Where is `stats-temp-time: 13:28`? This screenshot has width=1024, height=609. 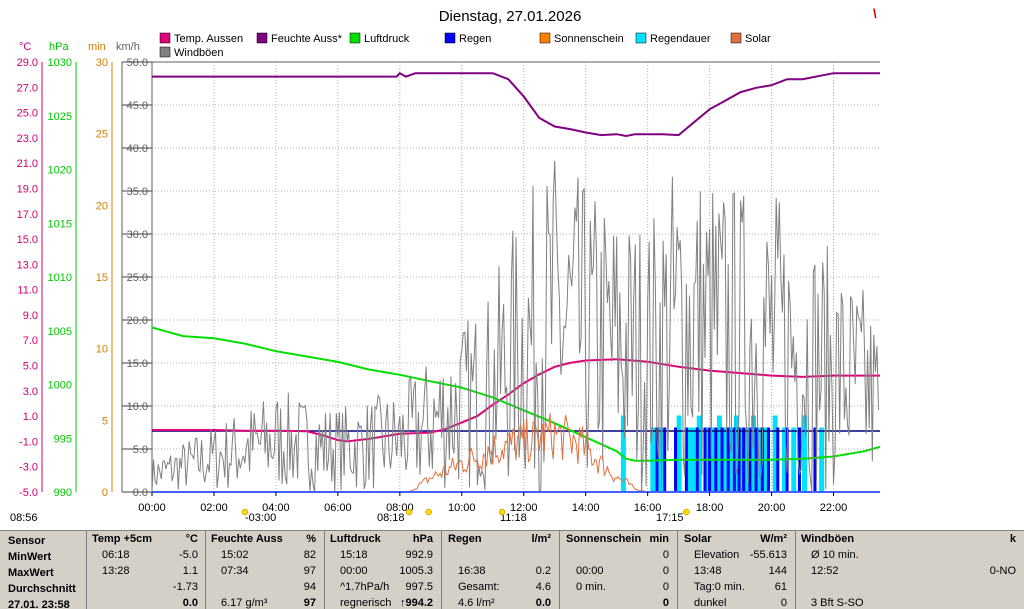 stats-temp-time: 13:28 is located at coordinates (116, 571).